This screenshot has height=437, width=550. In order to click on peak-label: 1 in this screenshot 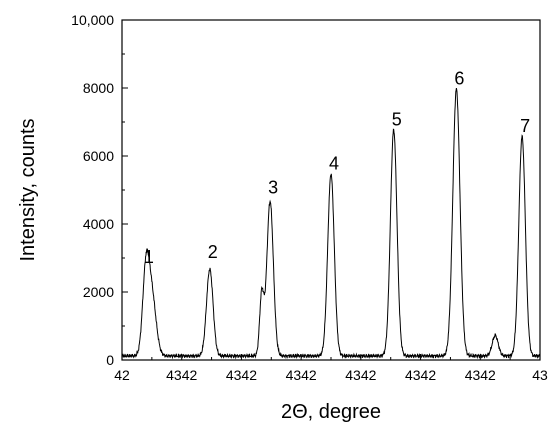, I will do `click(149, 257)`.